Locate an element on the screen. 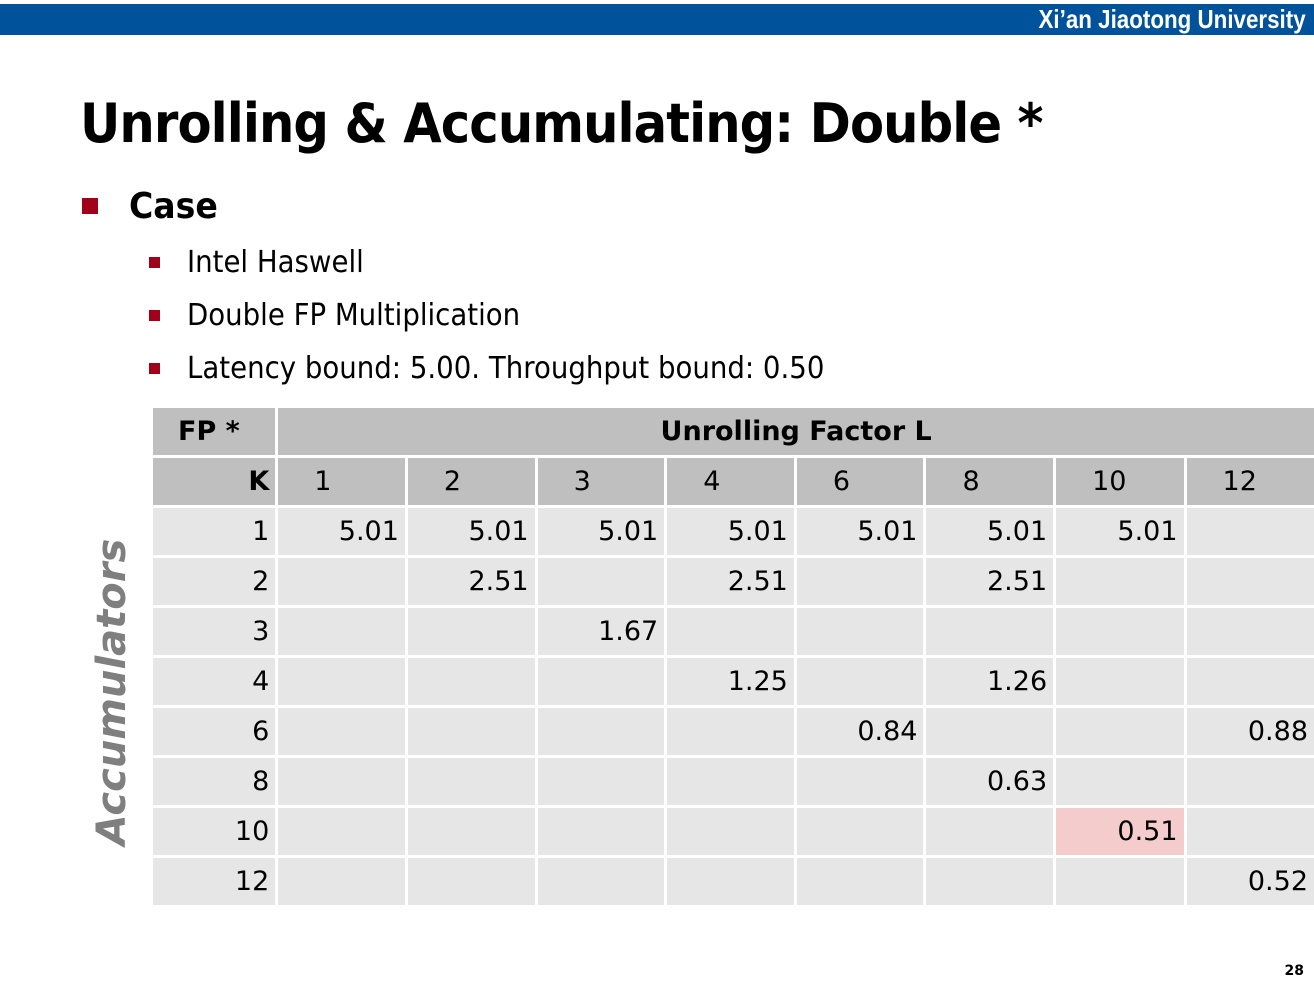  column-header: 1 is located at coordinates (341, 481).